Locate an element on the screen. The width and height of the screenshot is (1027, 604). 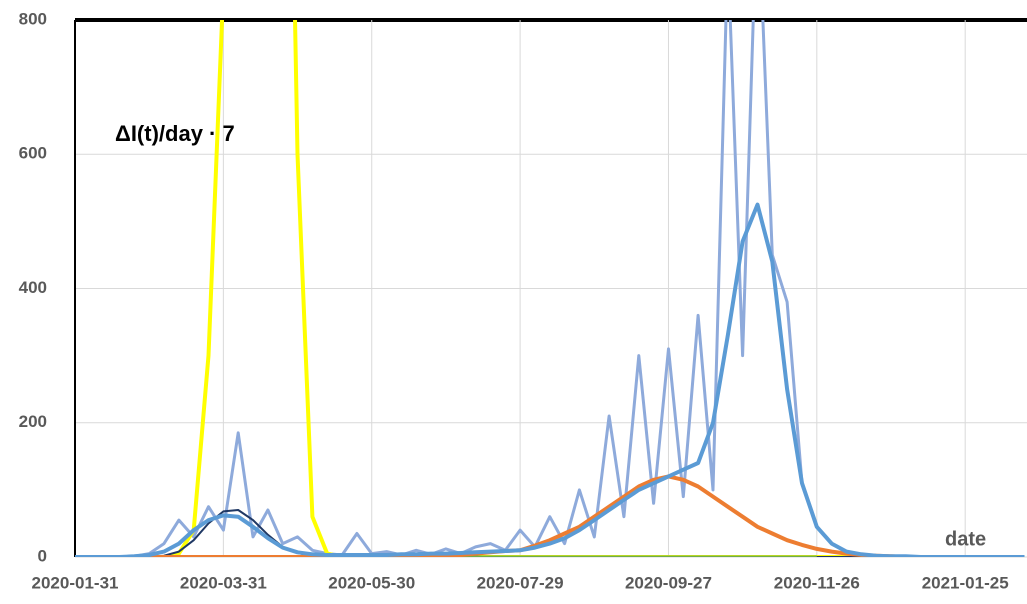
y-tick-label: 800 is located at coordinates (33, 18).